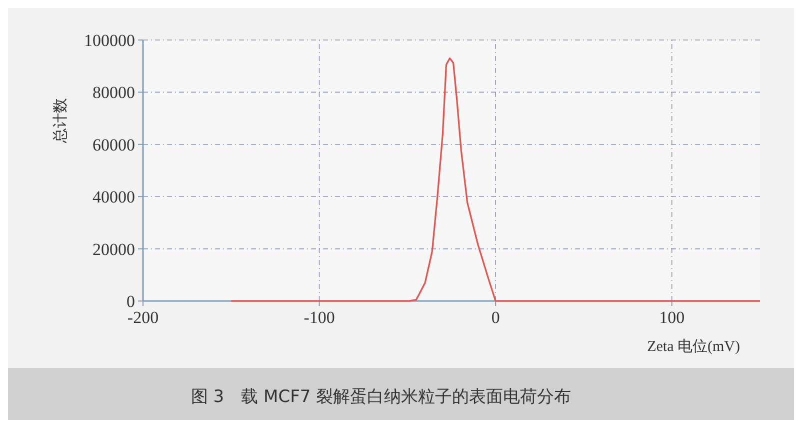 The image size is (802, 428). Describe the element at coordinates (109, 40) in the screenshot. I see `y-tick-label: 100000` at that location.